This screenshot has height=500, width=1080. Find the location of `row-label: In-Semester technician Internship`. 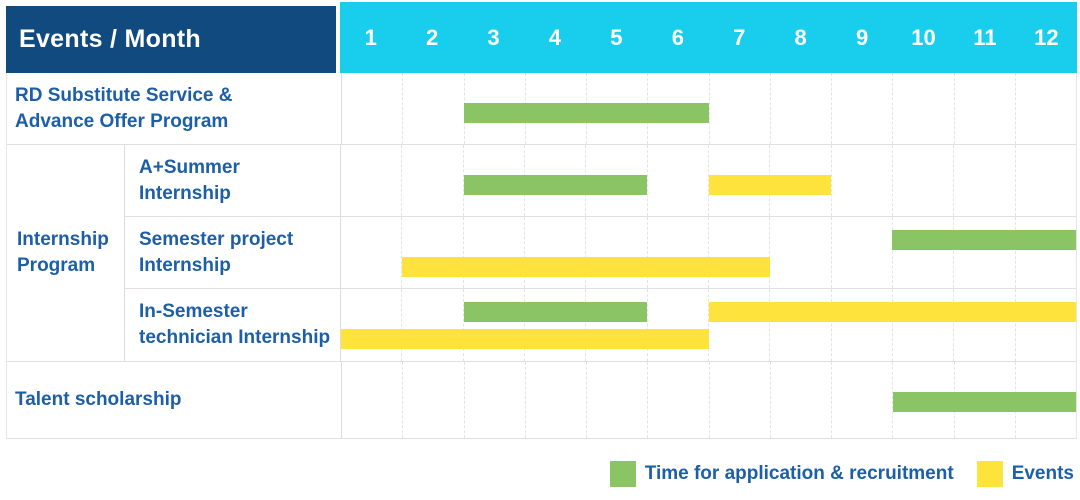

row-label: In-Semester technician Internship is located at coordinates (235, 324).